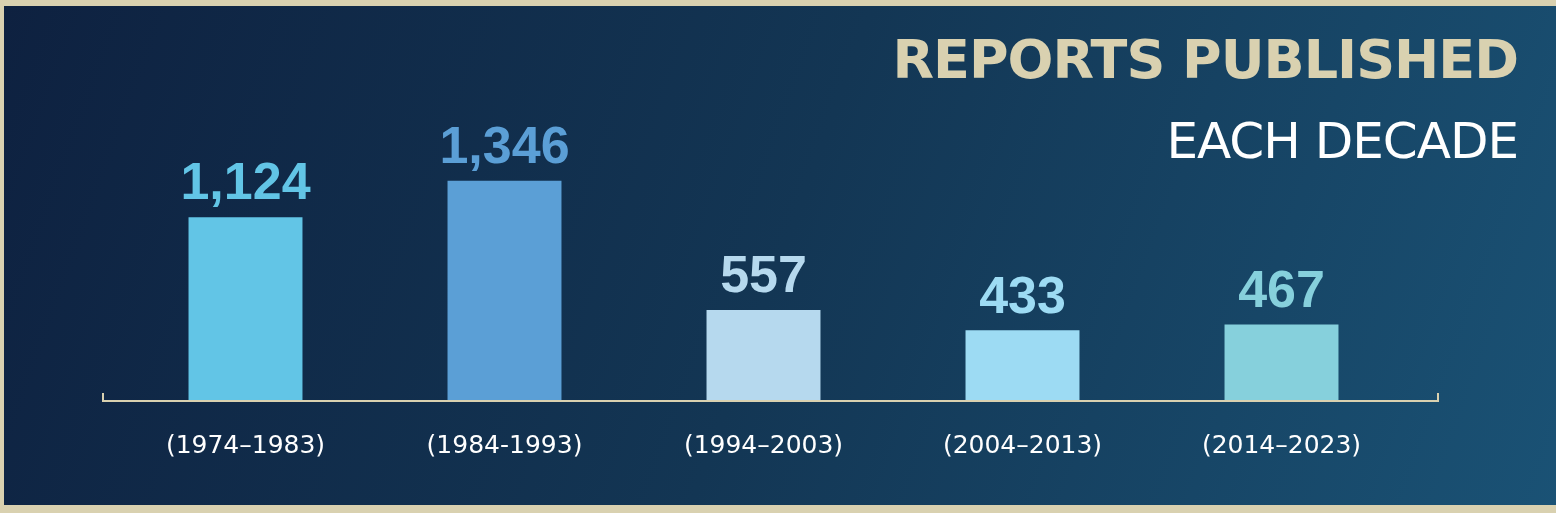 This screenshot has height=513, width=1556. What do you see at coordinates (245, 181) in the screenshot?
I see `data-label: 1,124` at bounding box center [245, 181].